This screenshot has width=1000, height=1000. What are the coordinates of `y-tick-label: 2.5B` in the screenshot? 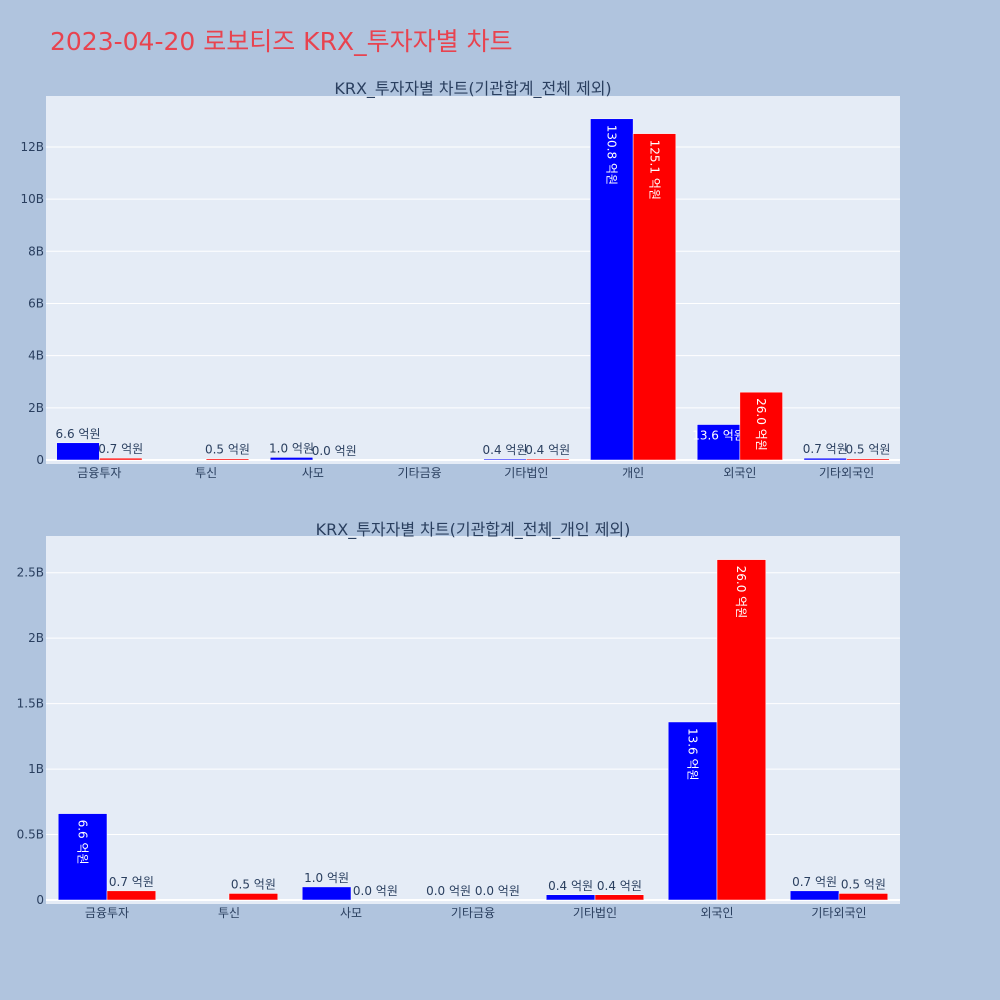 It's located at (30, 573).